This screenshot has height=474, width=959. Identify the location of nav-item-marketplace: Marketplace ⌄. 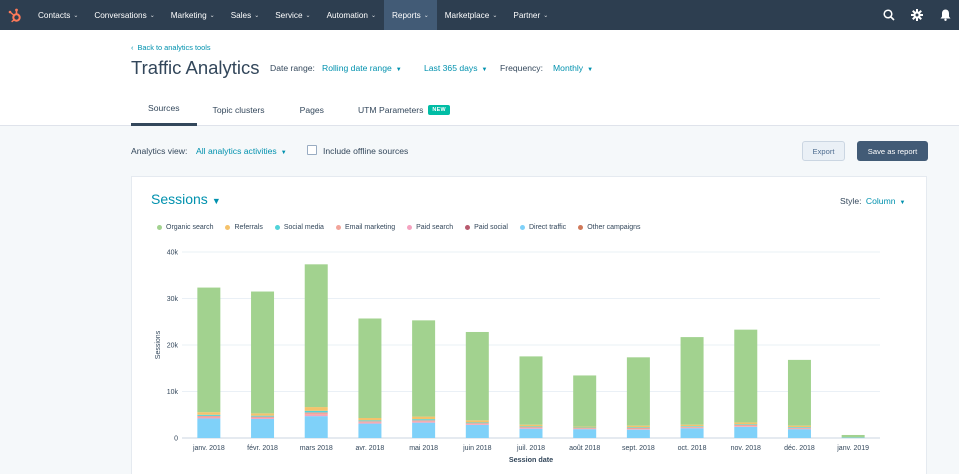
(471, 15).